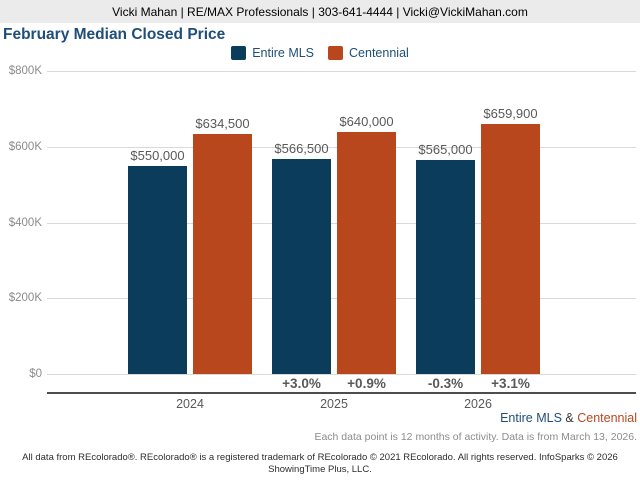 The width and height of the screenshot is (640, 480). What do you see at coordinates (301, 148) in the screenshot?
I see `bar-value-label: $566,500` at bounding box center [301, 148].